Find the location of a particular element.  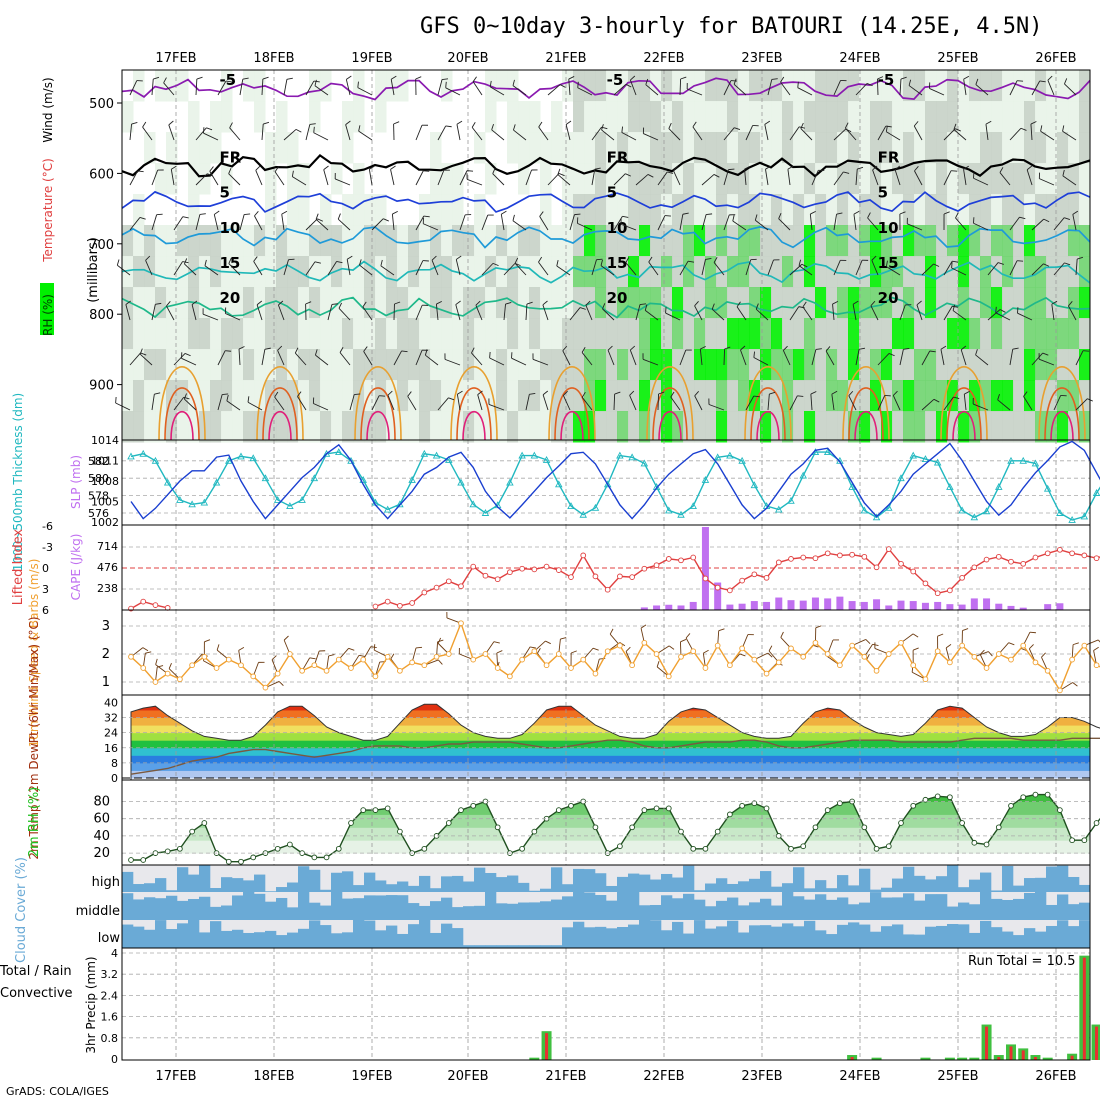

precip-bar is located at coordinates (949, 1058).